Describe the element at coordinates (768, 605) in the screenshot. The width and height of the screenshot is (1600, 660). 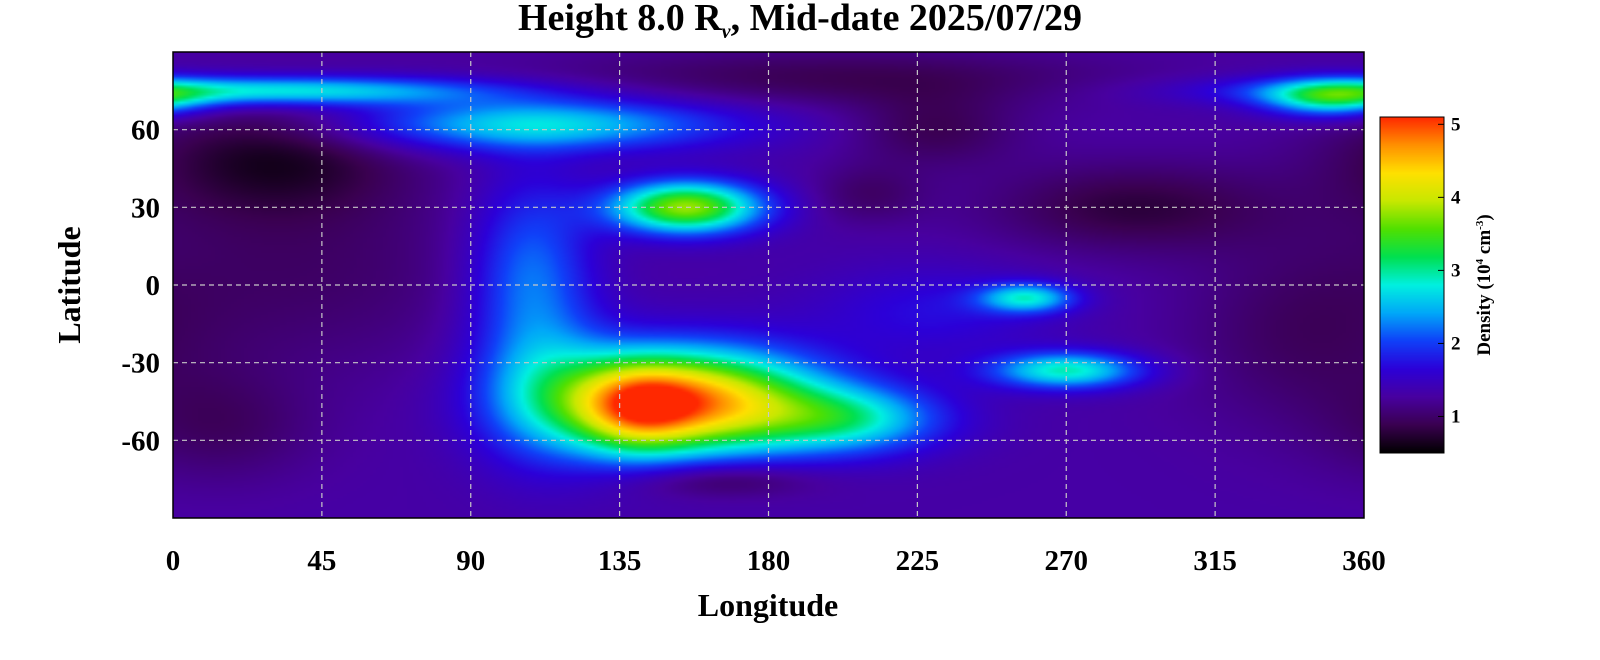
I see `x-axis-label: Longitude` at that location.